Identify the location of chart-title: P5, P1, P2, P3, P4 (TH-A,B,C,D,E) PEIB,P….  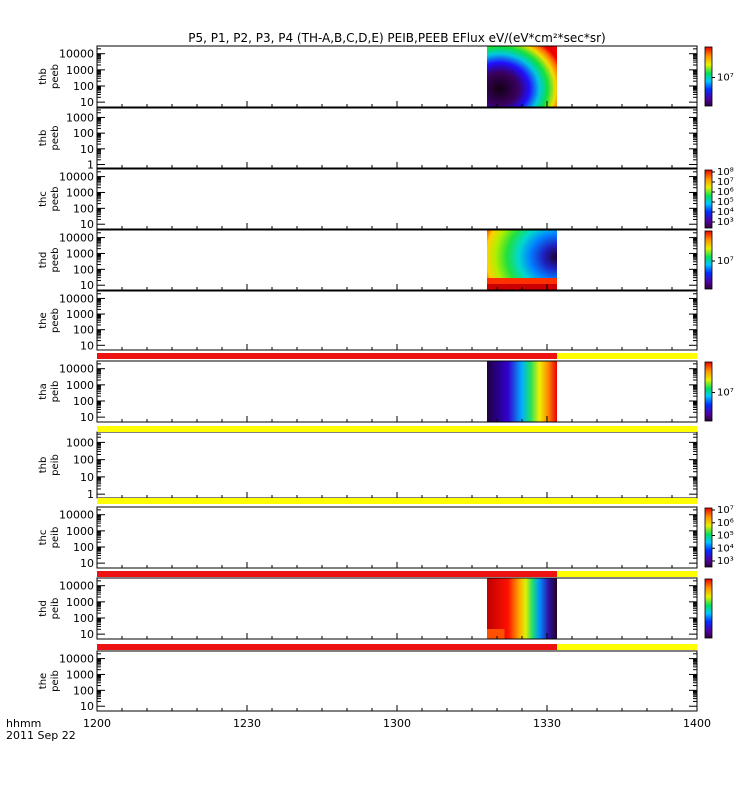
(396, 38).